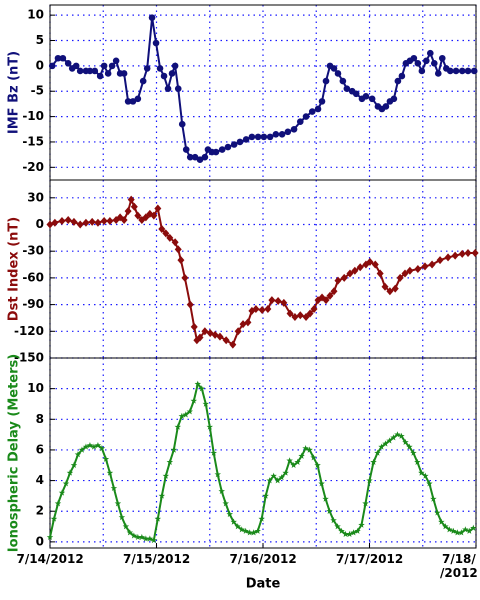 This screenshot has height=600, width=480. Describe the element at coordinates (35, 388) in the screenshot. I see `y-tick-label: 10` at that location.